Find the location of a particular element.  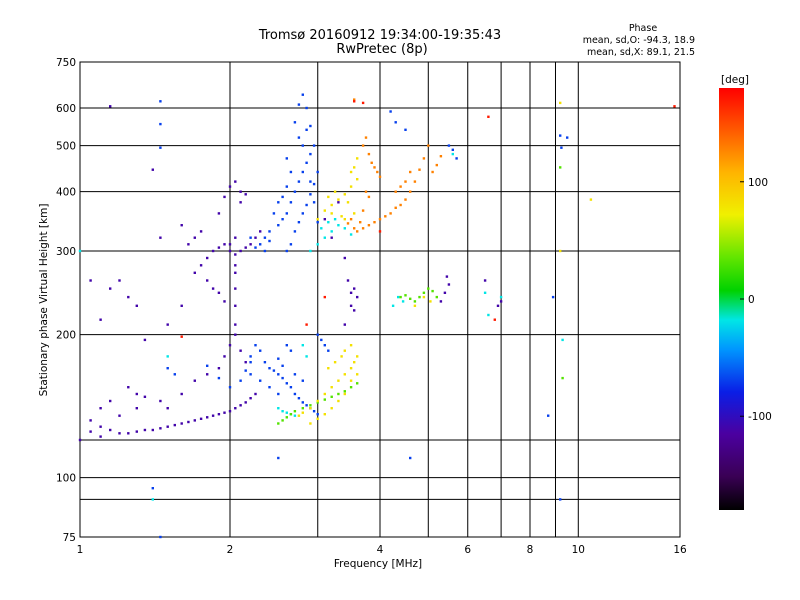

x-tick-label: 1 is located at coordinates (80, 550).